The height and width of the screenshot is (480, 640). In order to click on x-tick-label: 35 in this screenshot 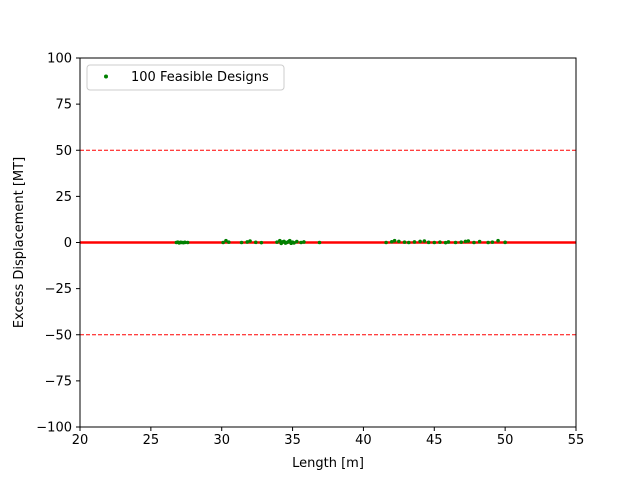, I will do `click(292, 440)`.